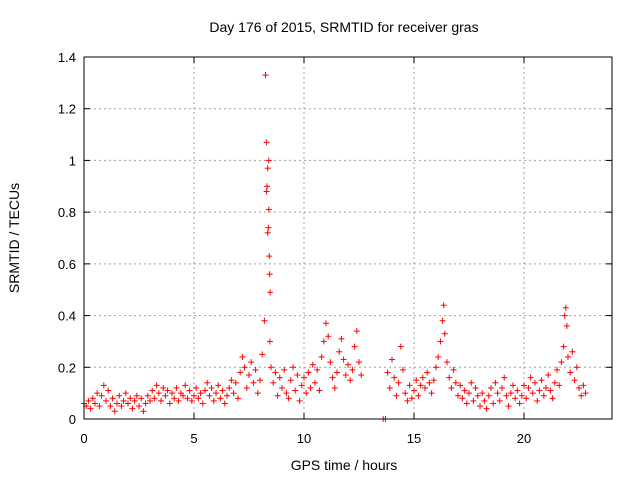 This screenshot has width=640, height=480. What do you see at coordinates (14, 238) in the screenshot?
I see `y-axis-title: SRMTID / TECUs` at bounding box center [14, 238].